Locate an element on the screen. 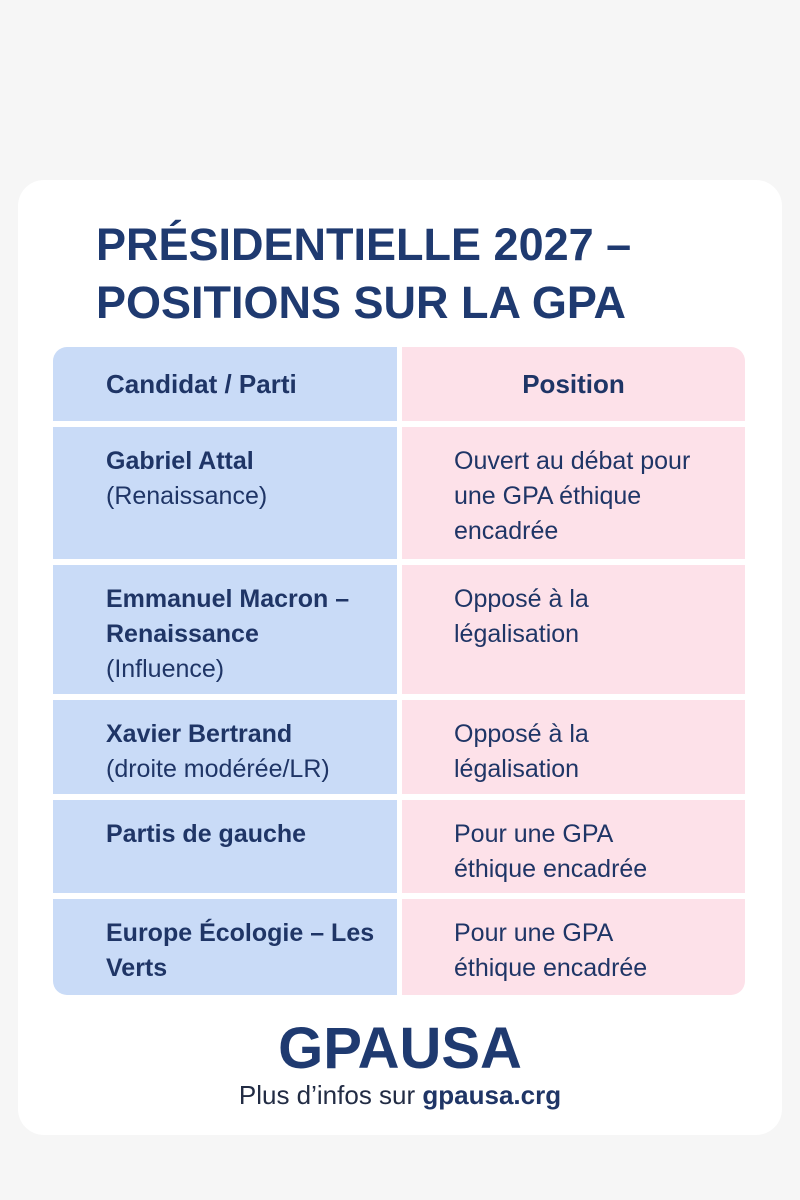 Image resolution: width=800 pixels, height=1200 pixels. footer-link: gpausa.crg is located at coordinates (492, 1095).